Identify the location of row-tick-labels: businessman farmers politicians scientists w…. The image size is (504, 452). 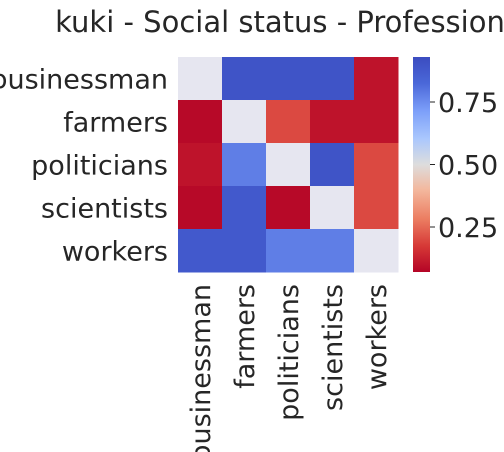
(84, 166).